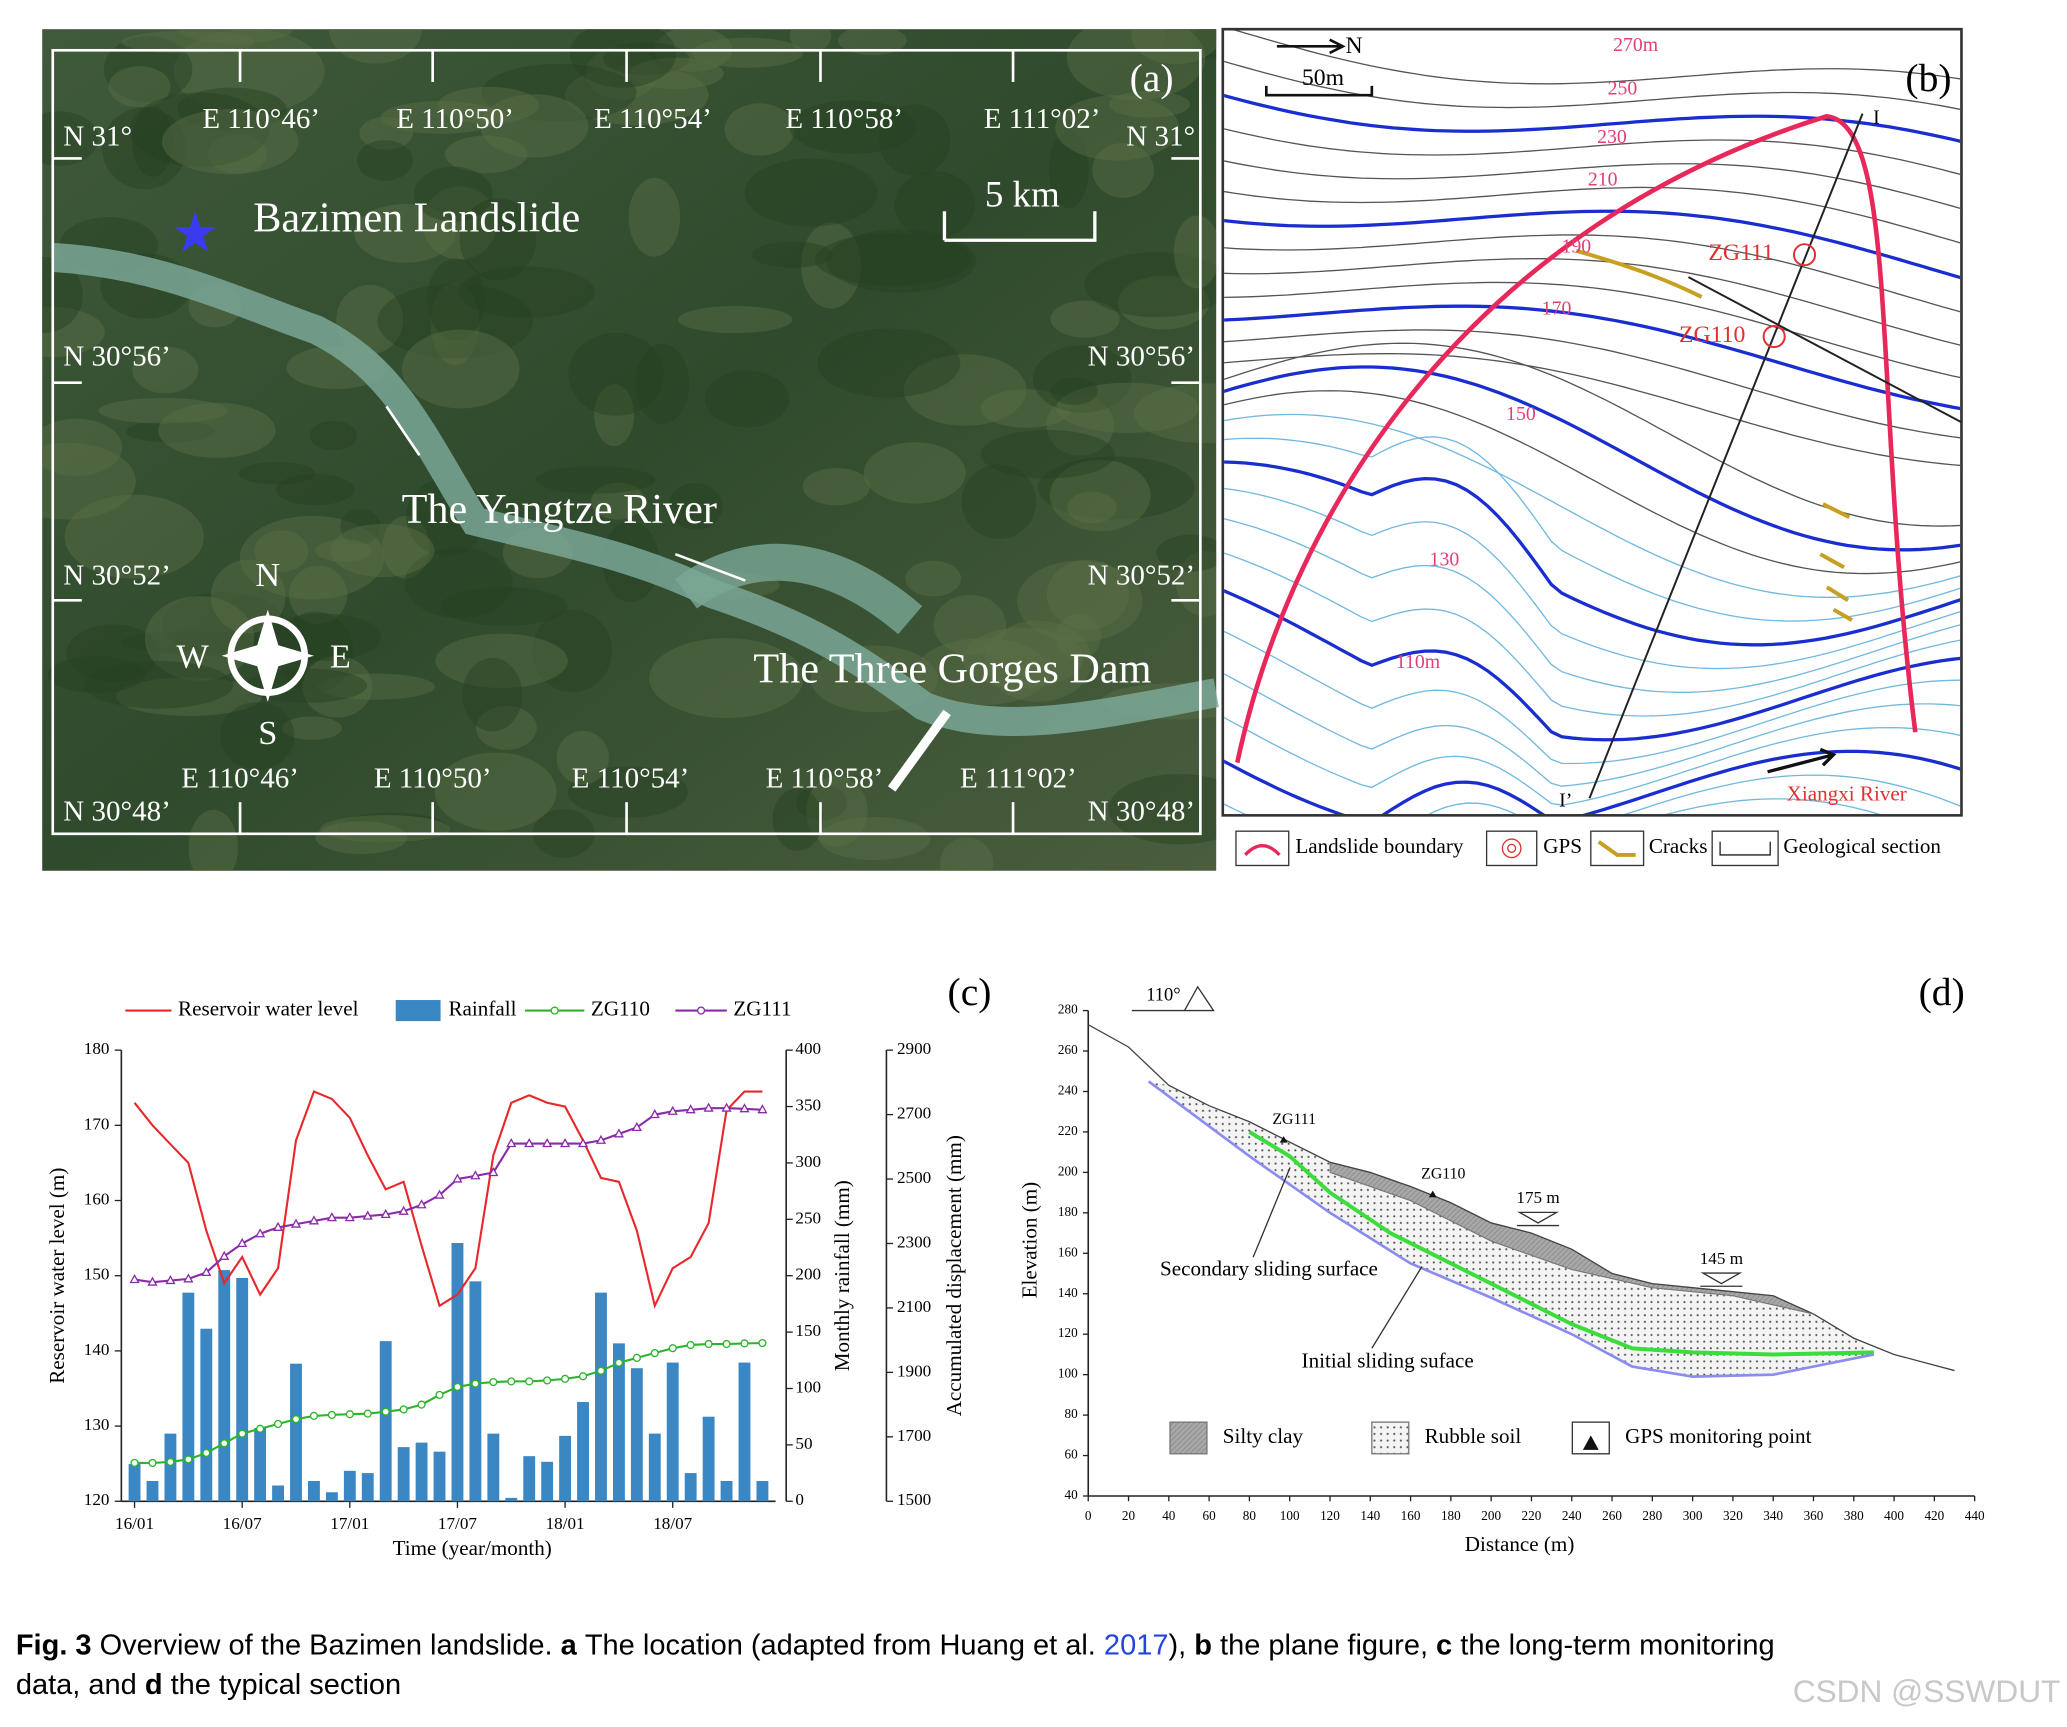 The height and width of the screenshot is (1727, 2067). I want to click on scale-label: 50m, so click(1323, 78).